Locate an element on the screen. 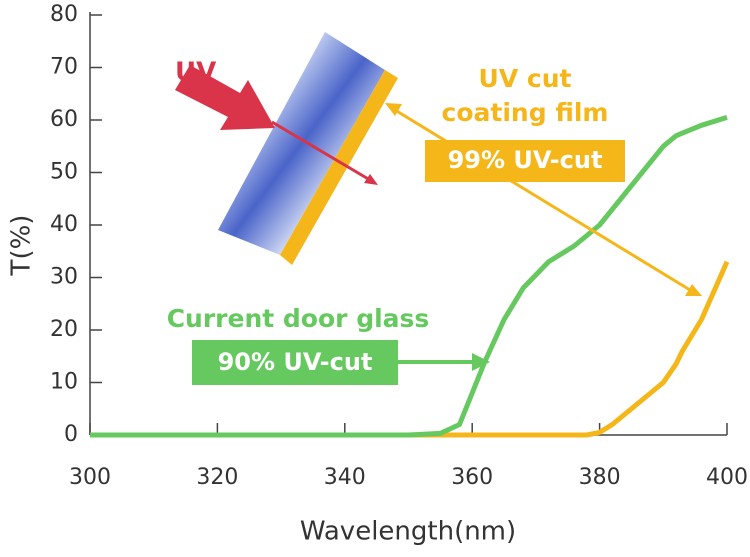 The image size is (750, 557). uv-ray is located at coordinates (321, 151).